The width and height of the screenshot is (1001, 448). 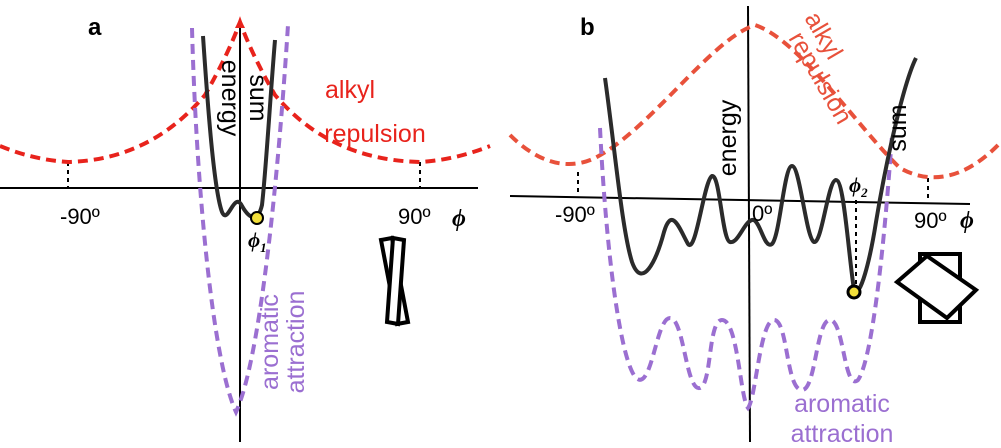 What do you see at coordinates (394, 281) in the screenshot?
I see `panel-a-molecule-icon` at bounding box center [394, 281].